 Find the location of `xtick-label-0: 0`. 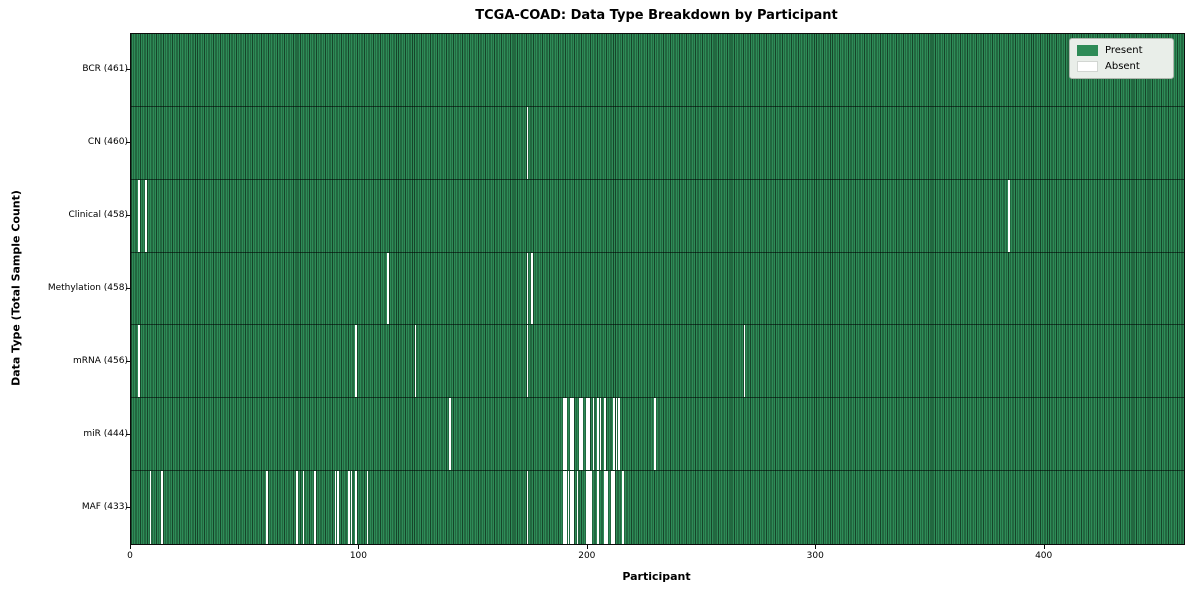

xtick-label-0: 0 is located at coordinates (130, 556).